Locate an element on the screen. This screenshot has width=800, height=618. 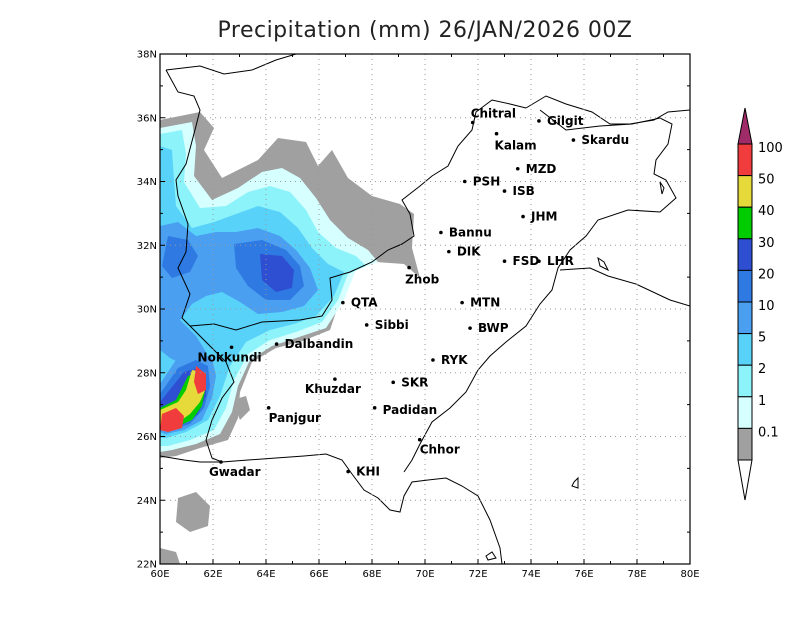
city-label: Gilgit is located at coordinates (565, 121).